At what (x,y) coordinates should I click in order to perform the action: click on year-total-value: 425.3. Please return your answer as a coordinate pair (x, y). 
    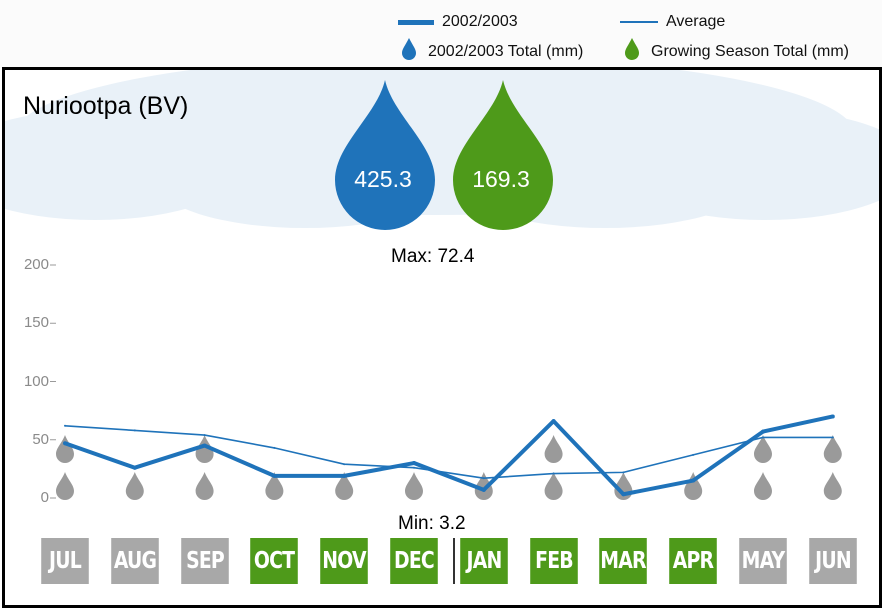
    Looking at the image, I should click on (383, 179).